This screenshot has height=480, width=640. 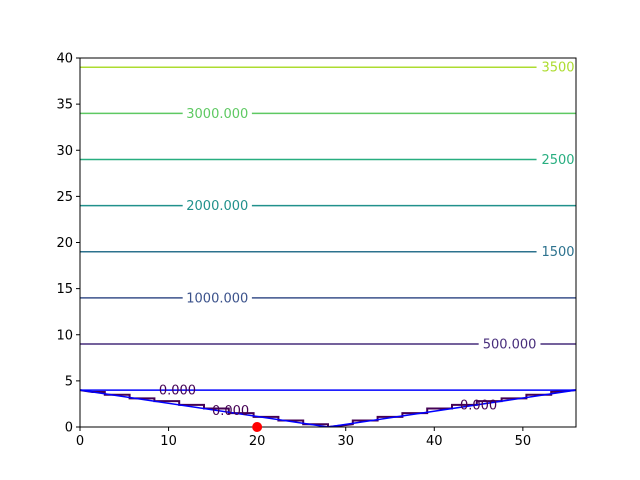 What do you see at coordinates (559, 252) in the screenshot?
I see `contour-label-1500: 1500.` at bounding box center [559, 252].